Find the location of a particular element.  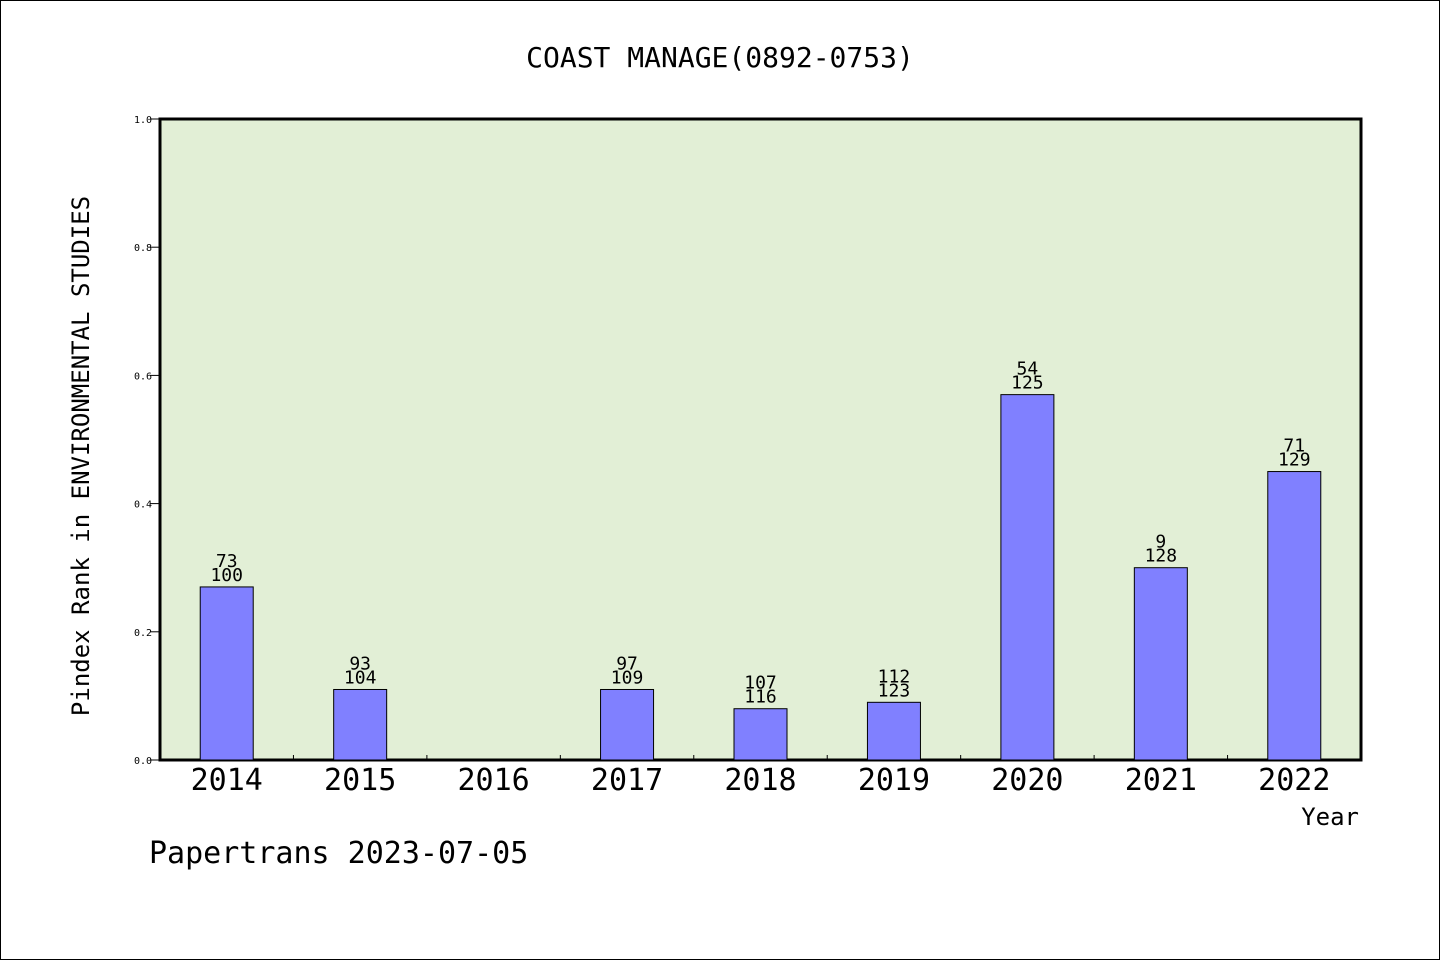

bar-label-top: 97 is located at coordinates (627, 663).